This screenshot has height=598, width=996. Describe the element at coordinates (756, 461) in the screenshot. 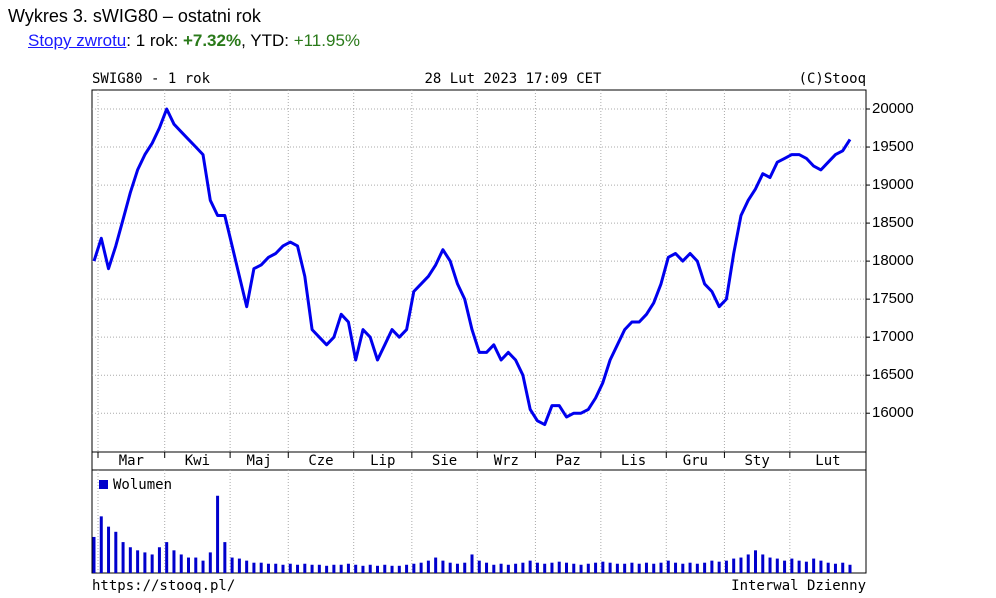

I see `x-tick-label: Sty` at that location.